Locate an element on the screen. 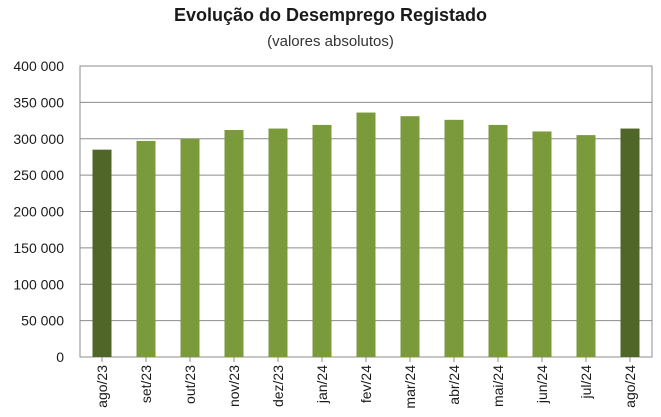 The width and height of the screenshot is (661, 417). y-tick-label: 250 000 is located at coordinates (38, 175).